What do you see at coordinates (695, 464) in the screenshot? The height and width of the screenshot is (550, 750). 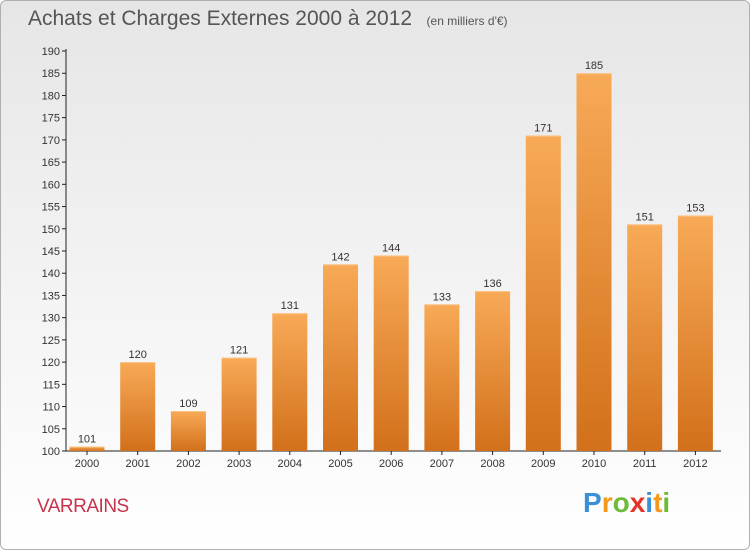 I see `x-tick-label: 2012` at bounding box center [695, 464].